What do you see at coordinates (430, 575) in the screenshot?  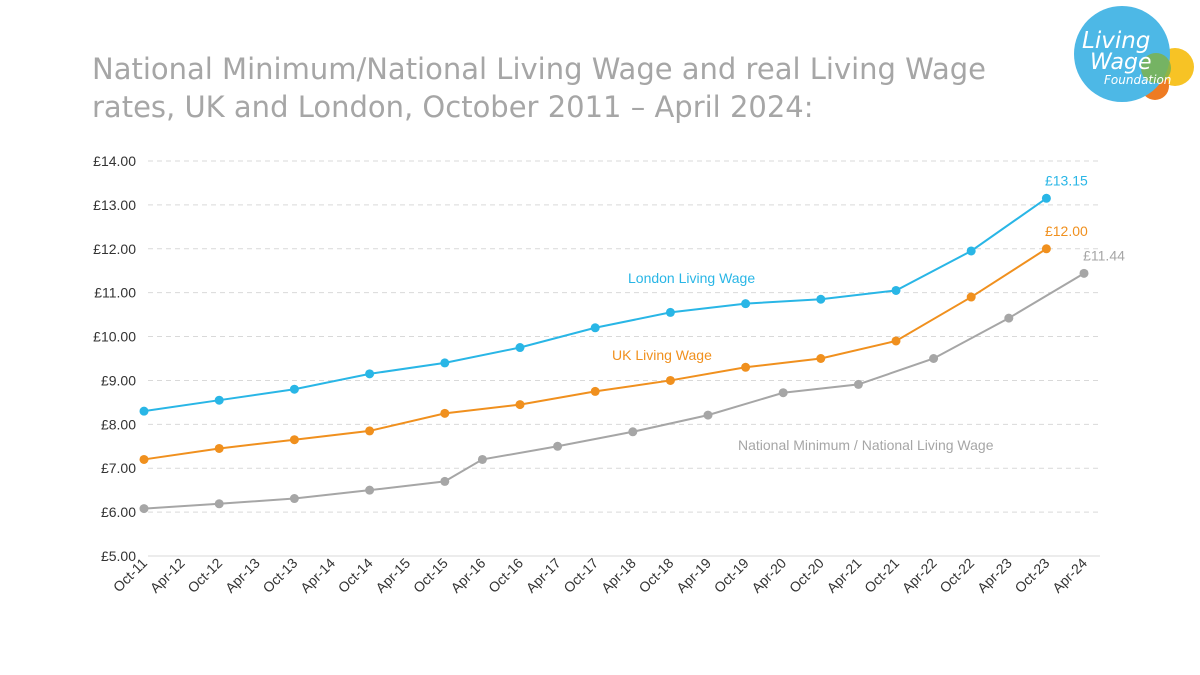 I see `x-tick-label: Oct-15` at bounding box center [430, 575].